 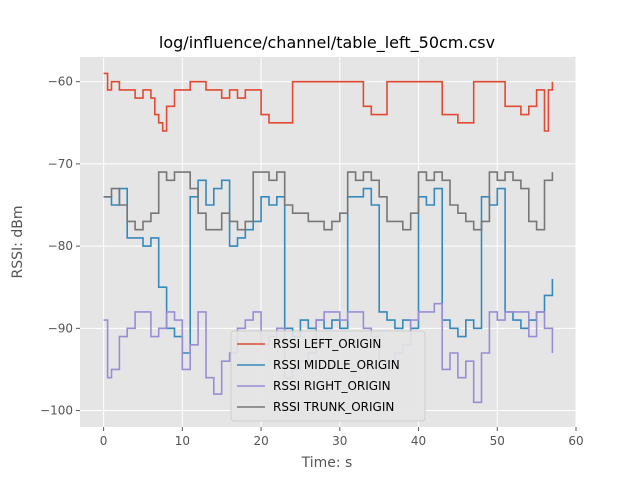 I want to click on y-tick-label: −100, so click(x=56, y=411).